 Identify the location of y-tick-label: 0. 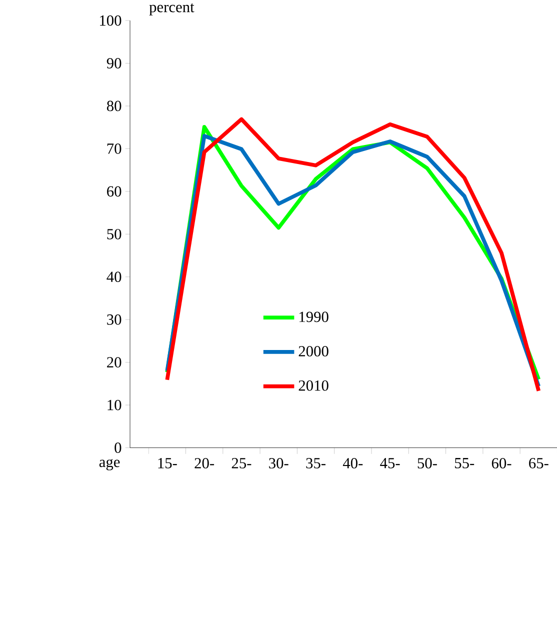
(117, 447).